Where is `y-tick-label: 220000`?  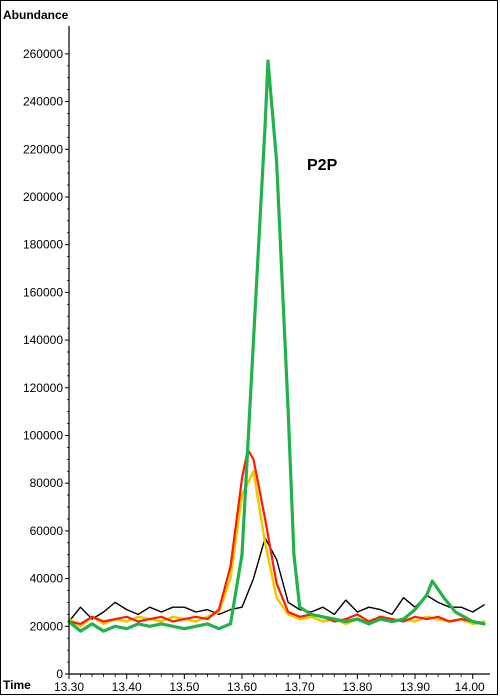 y-tick-label: 220000 is located at coordinates (43, 149).